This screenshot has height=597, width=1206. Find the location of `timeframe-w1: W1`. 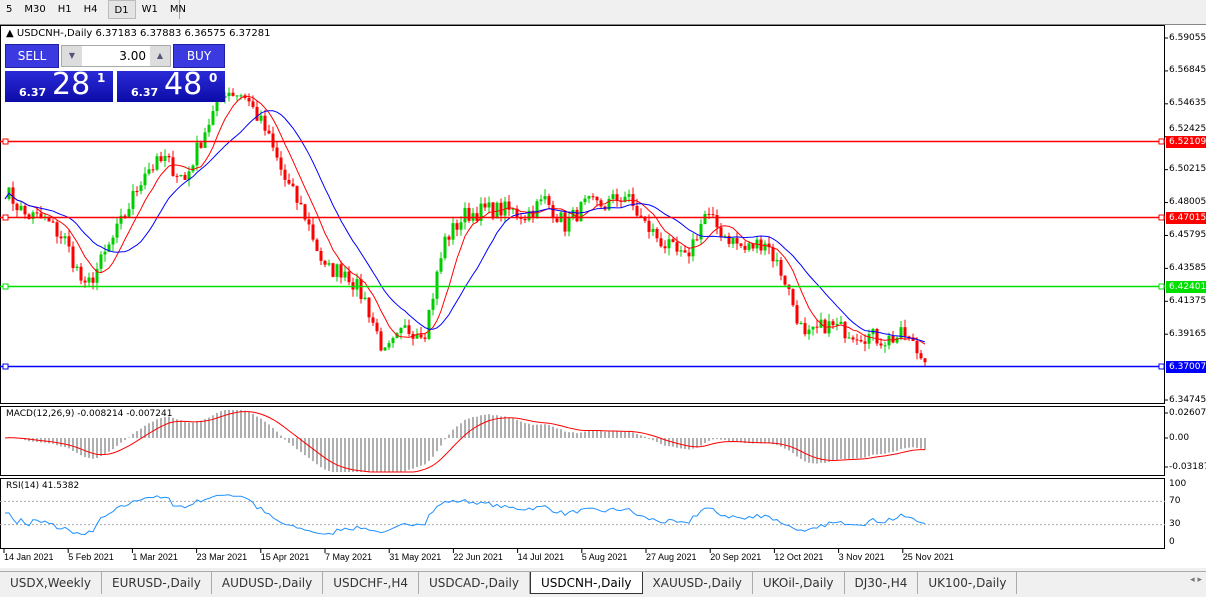

timeframe-w1: W1 is located at coordinates (149, 9).